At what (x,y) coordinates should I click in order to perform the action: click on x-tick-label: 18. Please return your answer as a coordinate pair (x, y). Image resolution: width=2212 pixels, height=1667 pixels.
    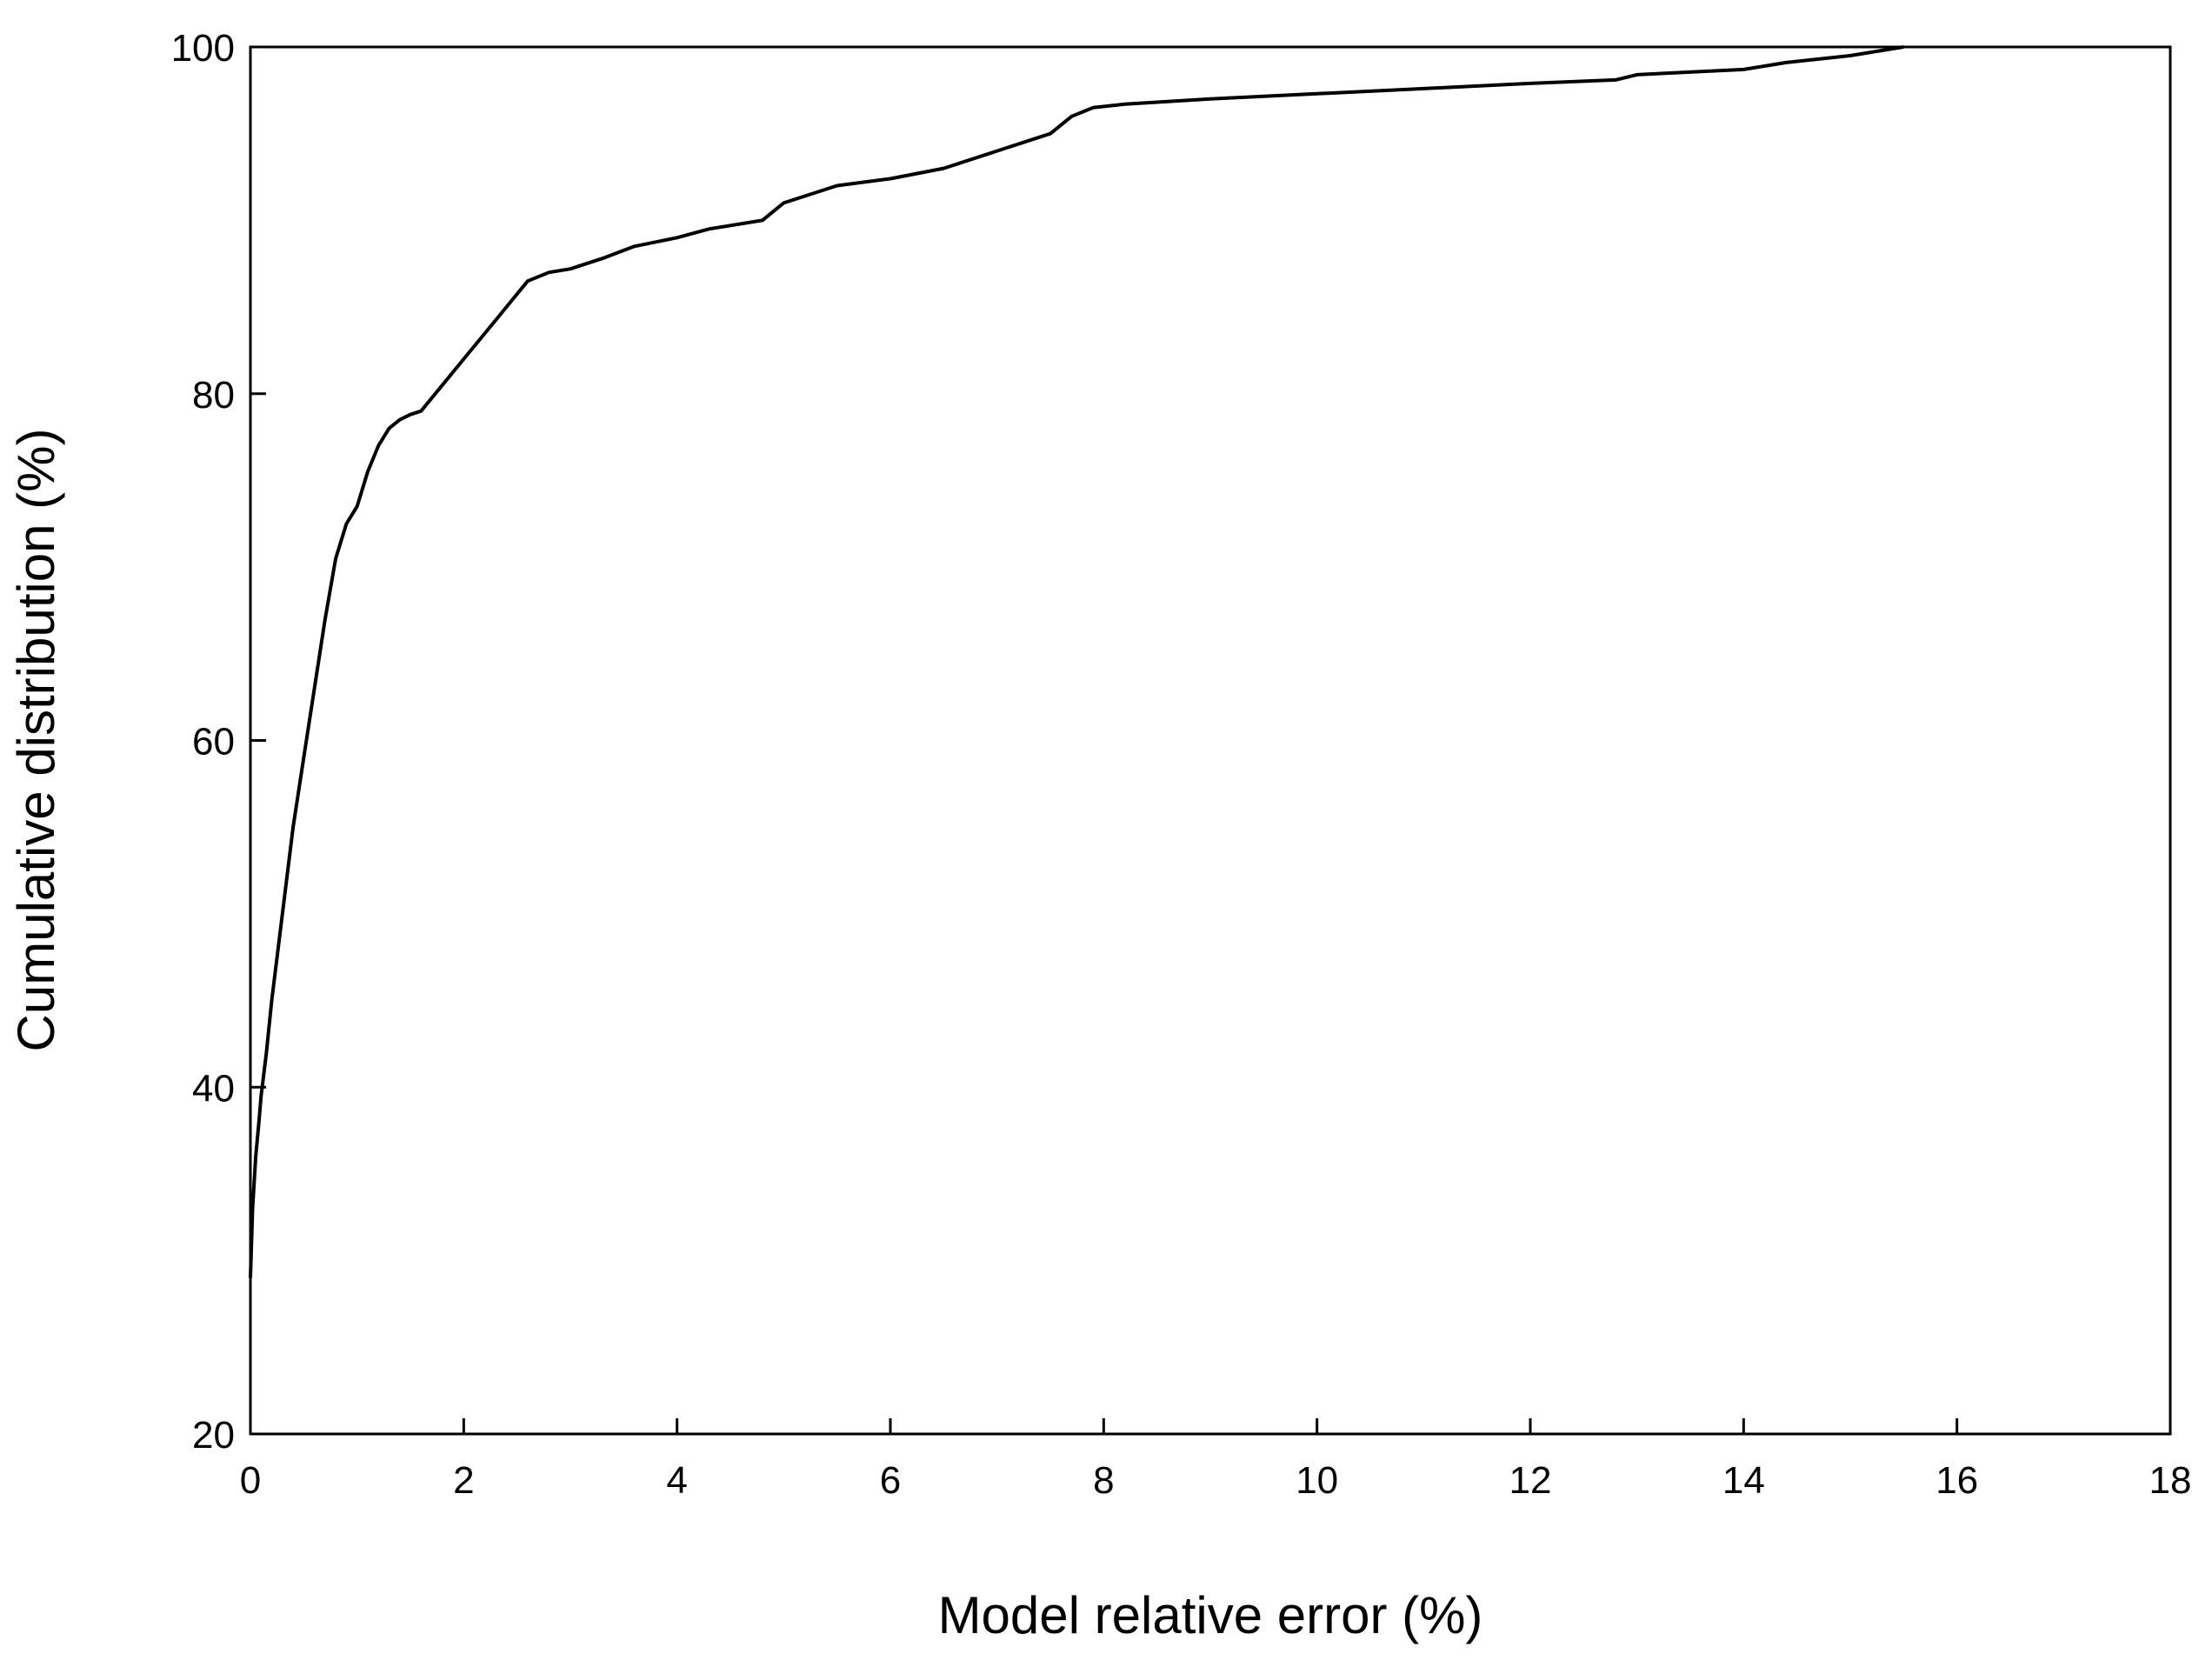
    Looking at the image, I should click on (2171, 1480).